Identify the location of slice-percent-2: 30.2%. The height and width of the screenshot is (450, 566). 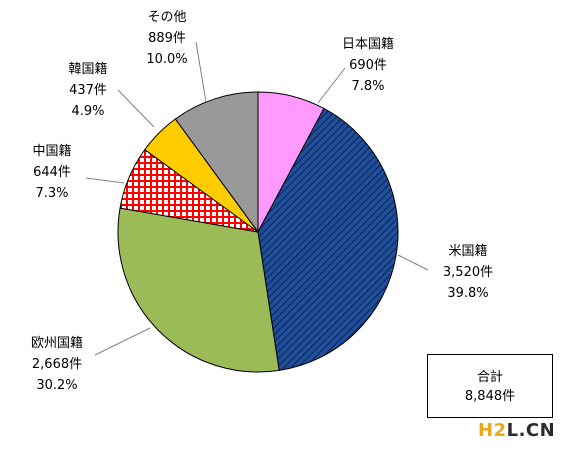
(56, 385).